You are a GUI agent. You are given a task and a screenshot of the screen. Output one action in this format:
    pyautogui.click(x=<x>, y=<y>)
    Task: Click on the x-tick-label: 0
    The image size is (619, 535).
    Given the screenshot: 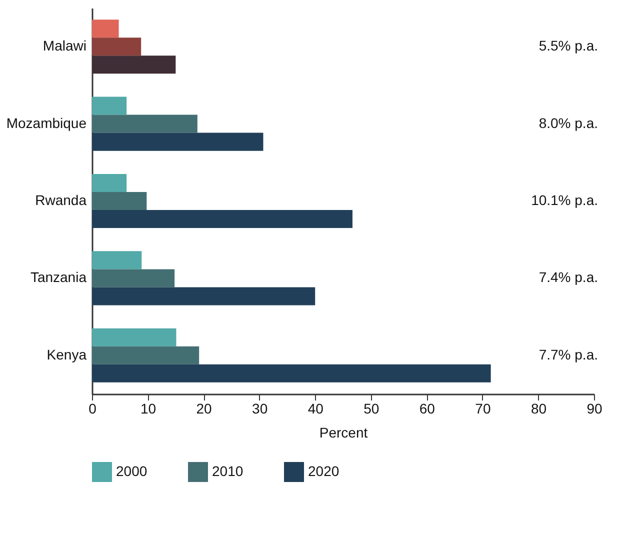 What is the action you would take?
    pyautogui.click(x=92, y=408)
    